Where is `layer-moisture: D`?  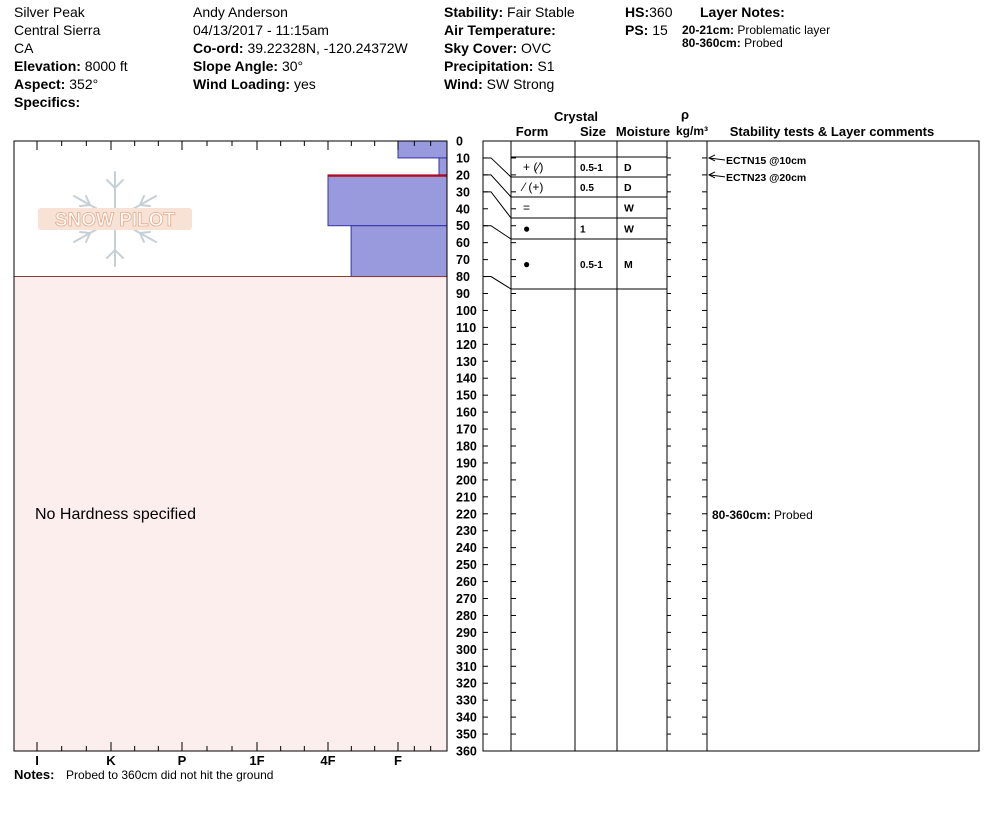
layer-moisture: D is located at coordinates (628, 188).